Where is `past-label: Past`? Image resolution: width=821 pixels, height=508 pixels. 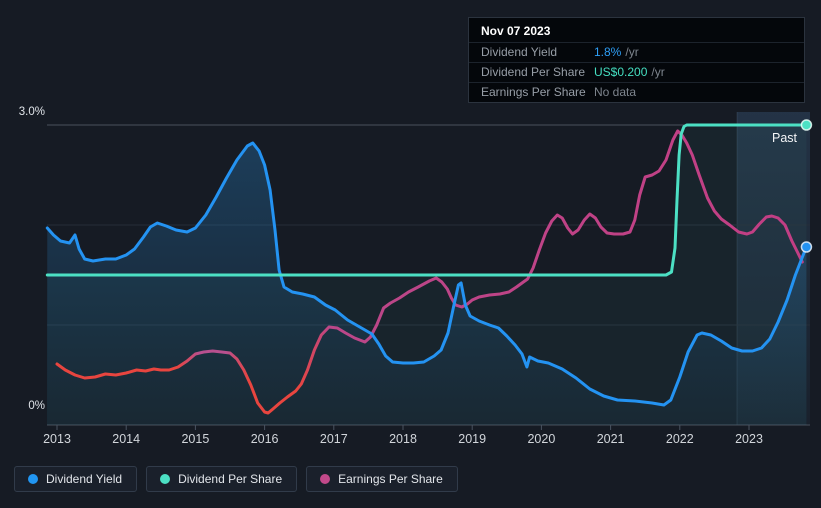
past-label: Past is located at coordinates (784, 138).